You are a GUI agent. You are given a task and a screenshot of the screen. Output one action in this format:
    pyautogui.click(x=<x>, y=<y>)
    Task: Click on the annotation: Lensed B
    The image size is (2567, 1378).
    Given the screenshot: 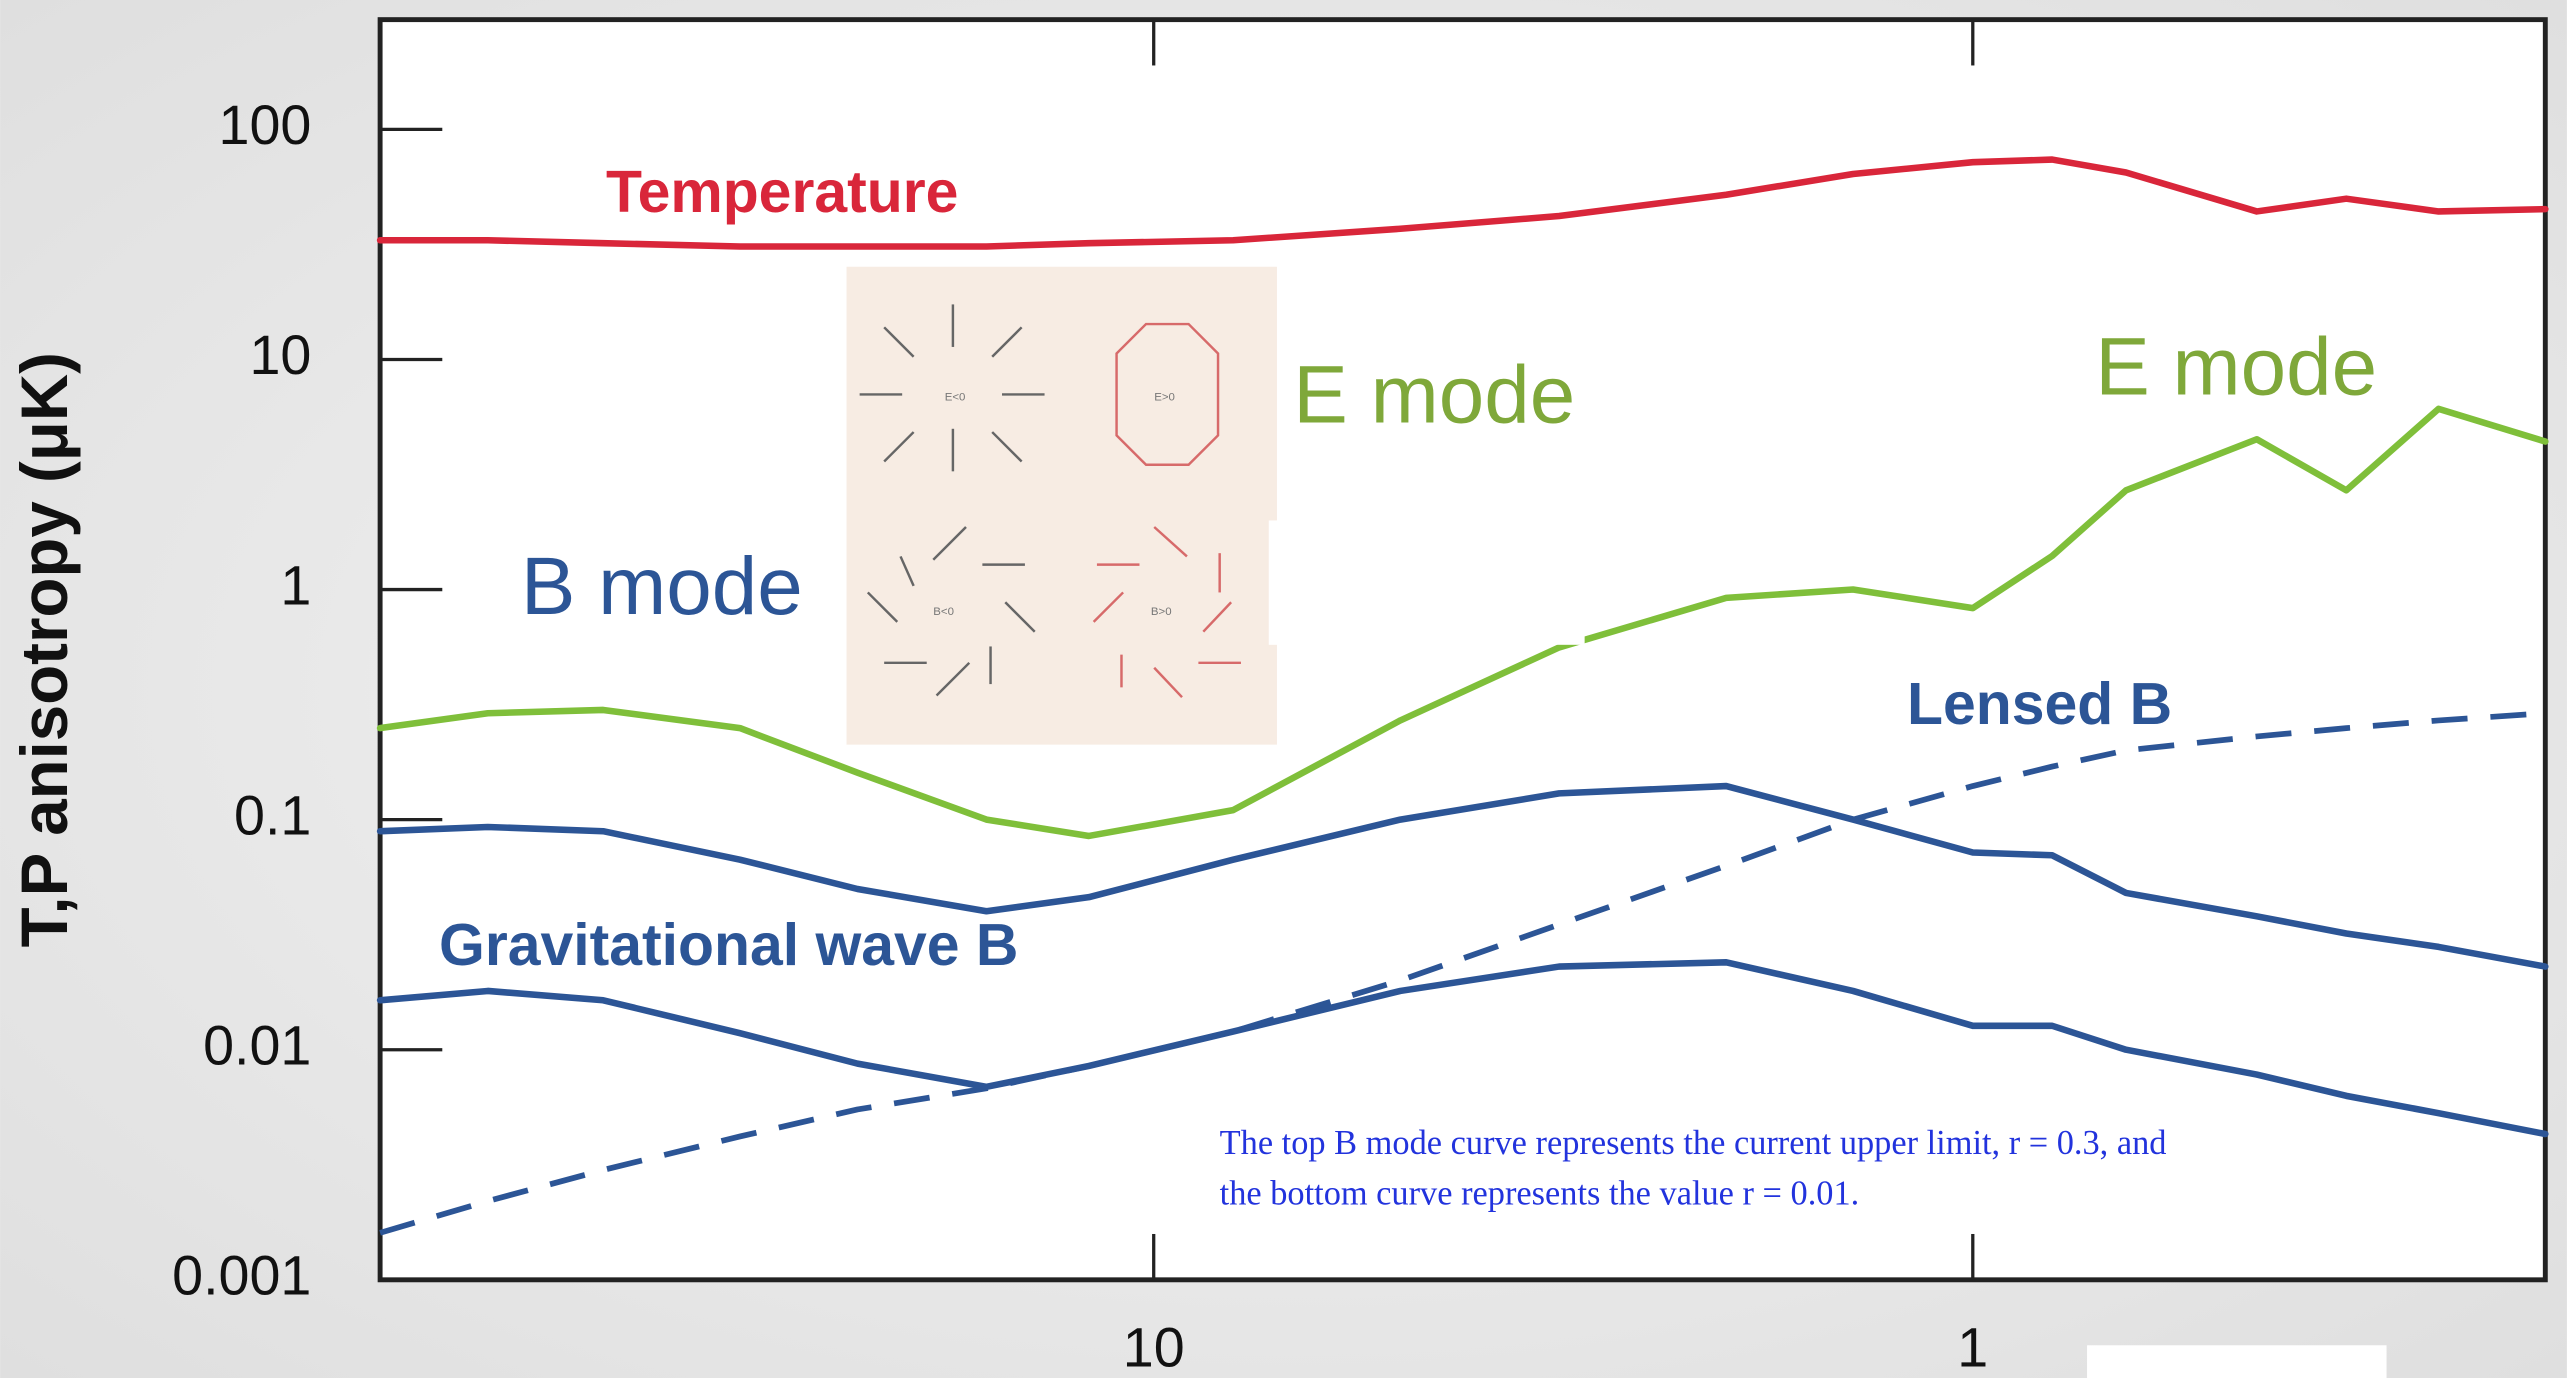 What is the action you would take?
    pyautogui.click(x=2039, y=704)
    